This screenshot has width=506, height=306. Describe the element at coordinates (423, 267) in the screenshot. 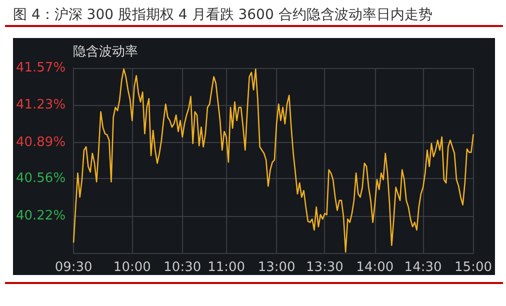

I see `x-tick-label: 14:30` at that location.